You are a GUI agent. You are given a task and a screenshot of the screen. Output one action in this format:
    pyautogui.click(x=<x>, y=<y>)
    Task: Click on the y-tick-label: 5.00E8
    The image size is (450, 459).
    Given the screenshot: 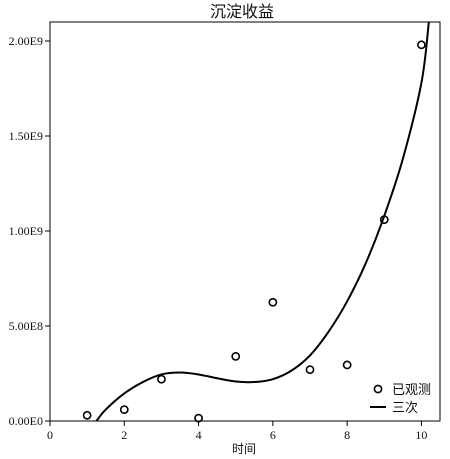 What is the action you would take?
    pyautogui.click(x=26, y=326)
    